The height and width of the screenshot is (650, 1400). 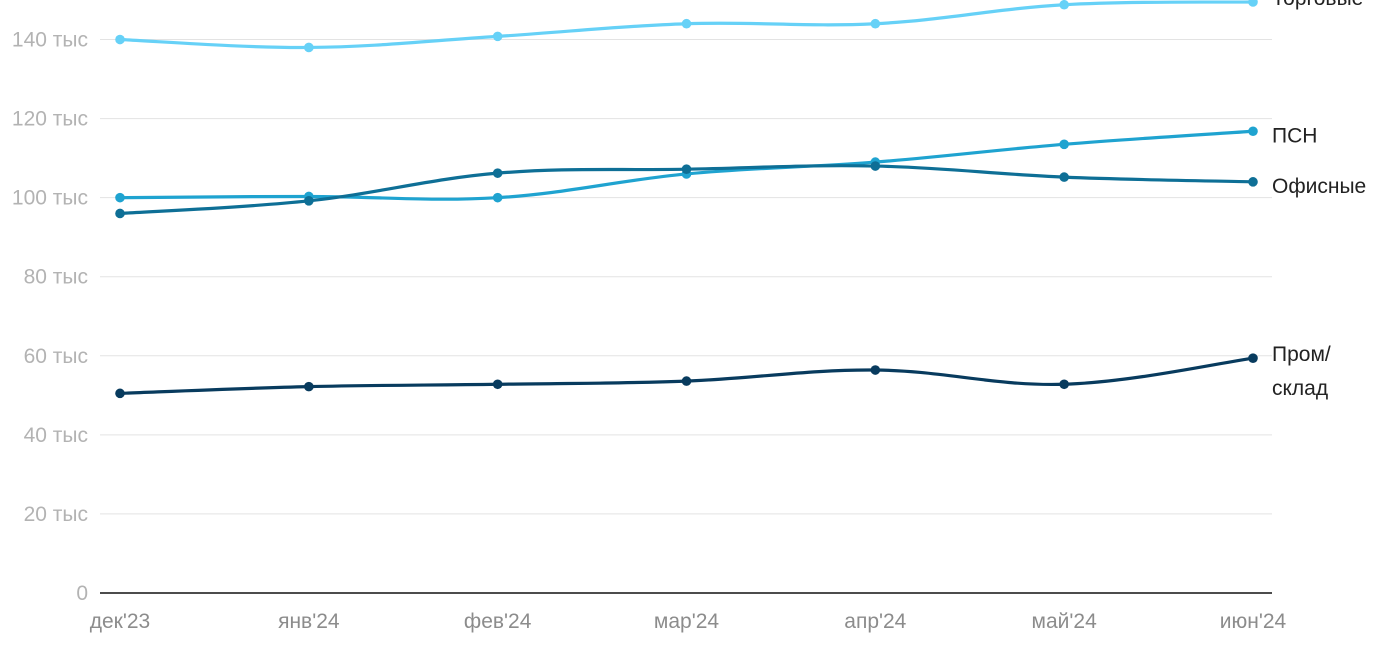 I want to click on x-tick-label: янв'24, so click(x=309, y=621).